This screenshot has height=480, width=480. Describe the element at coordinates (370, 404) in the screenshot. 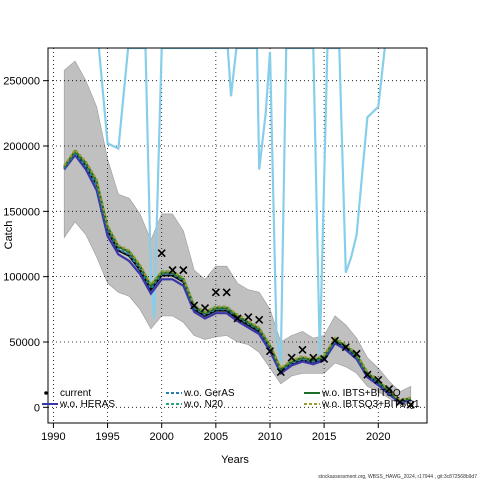

I see `legend-label: w.o. IBTSQ3+BITSQ1` at that location.